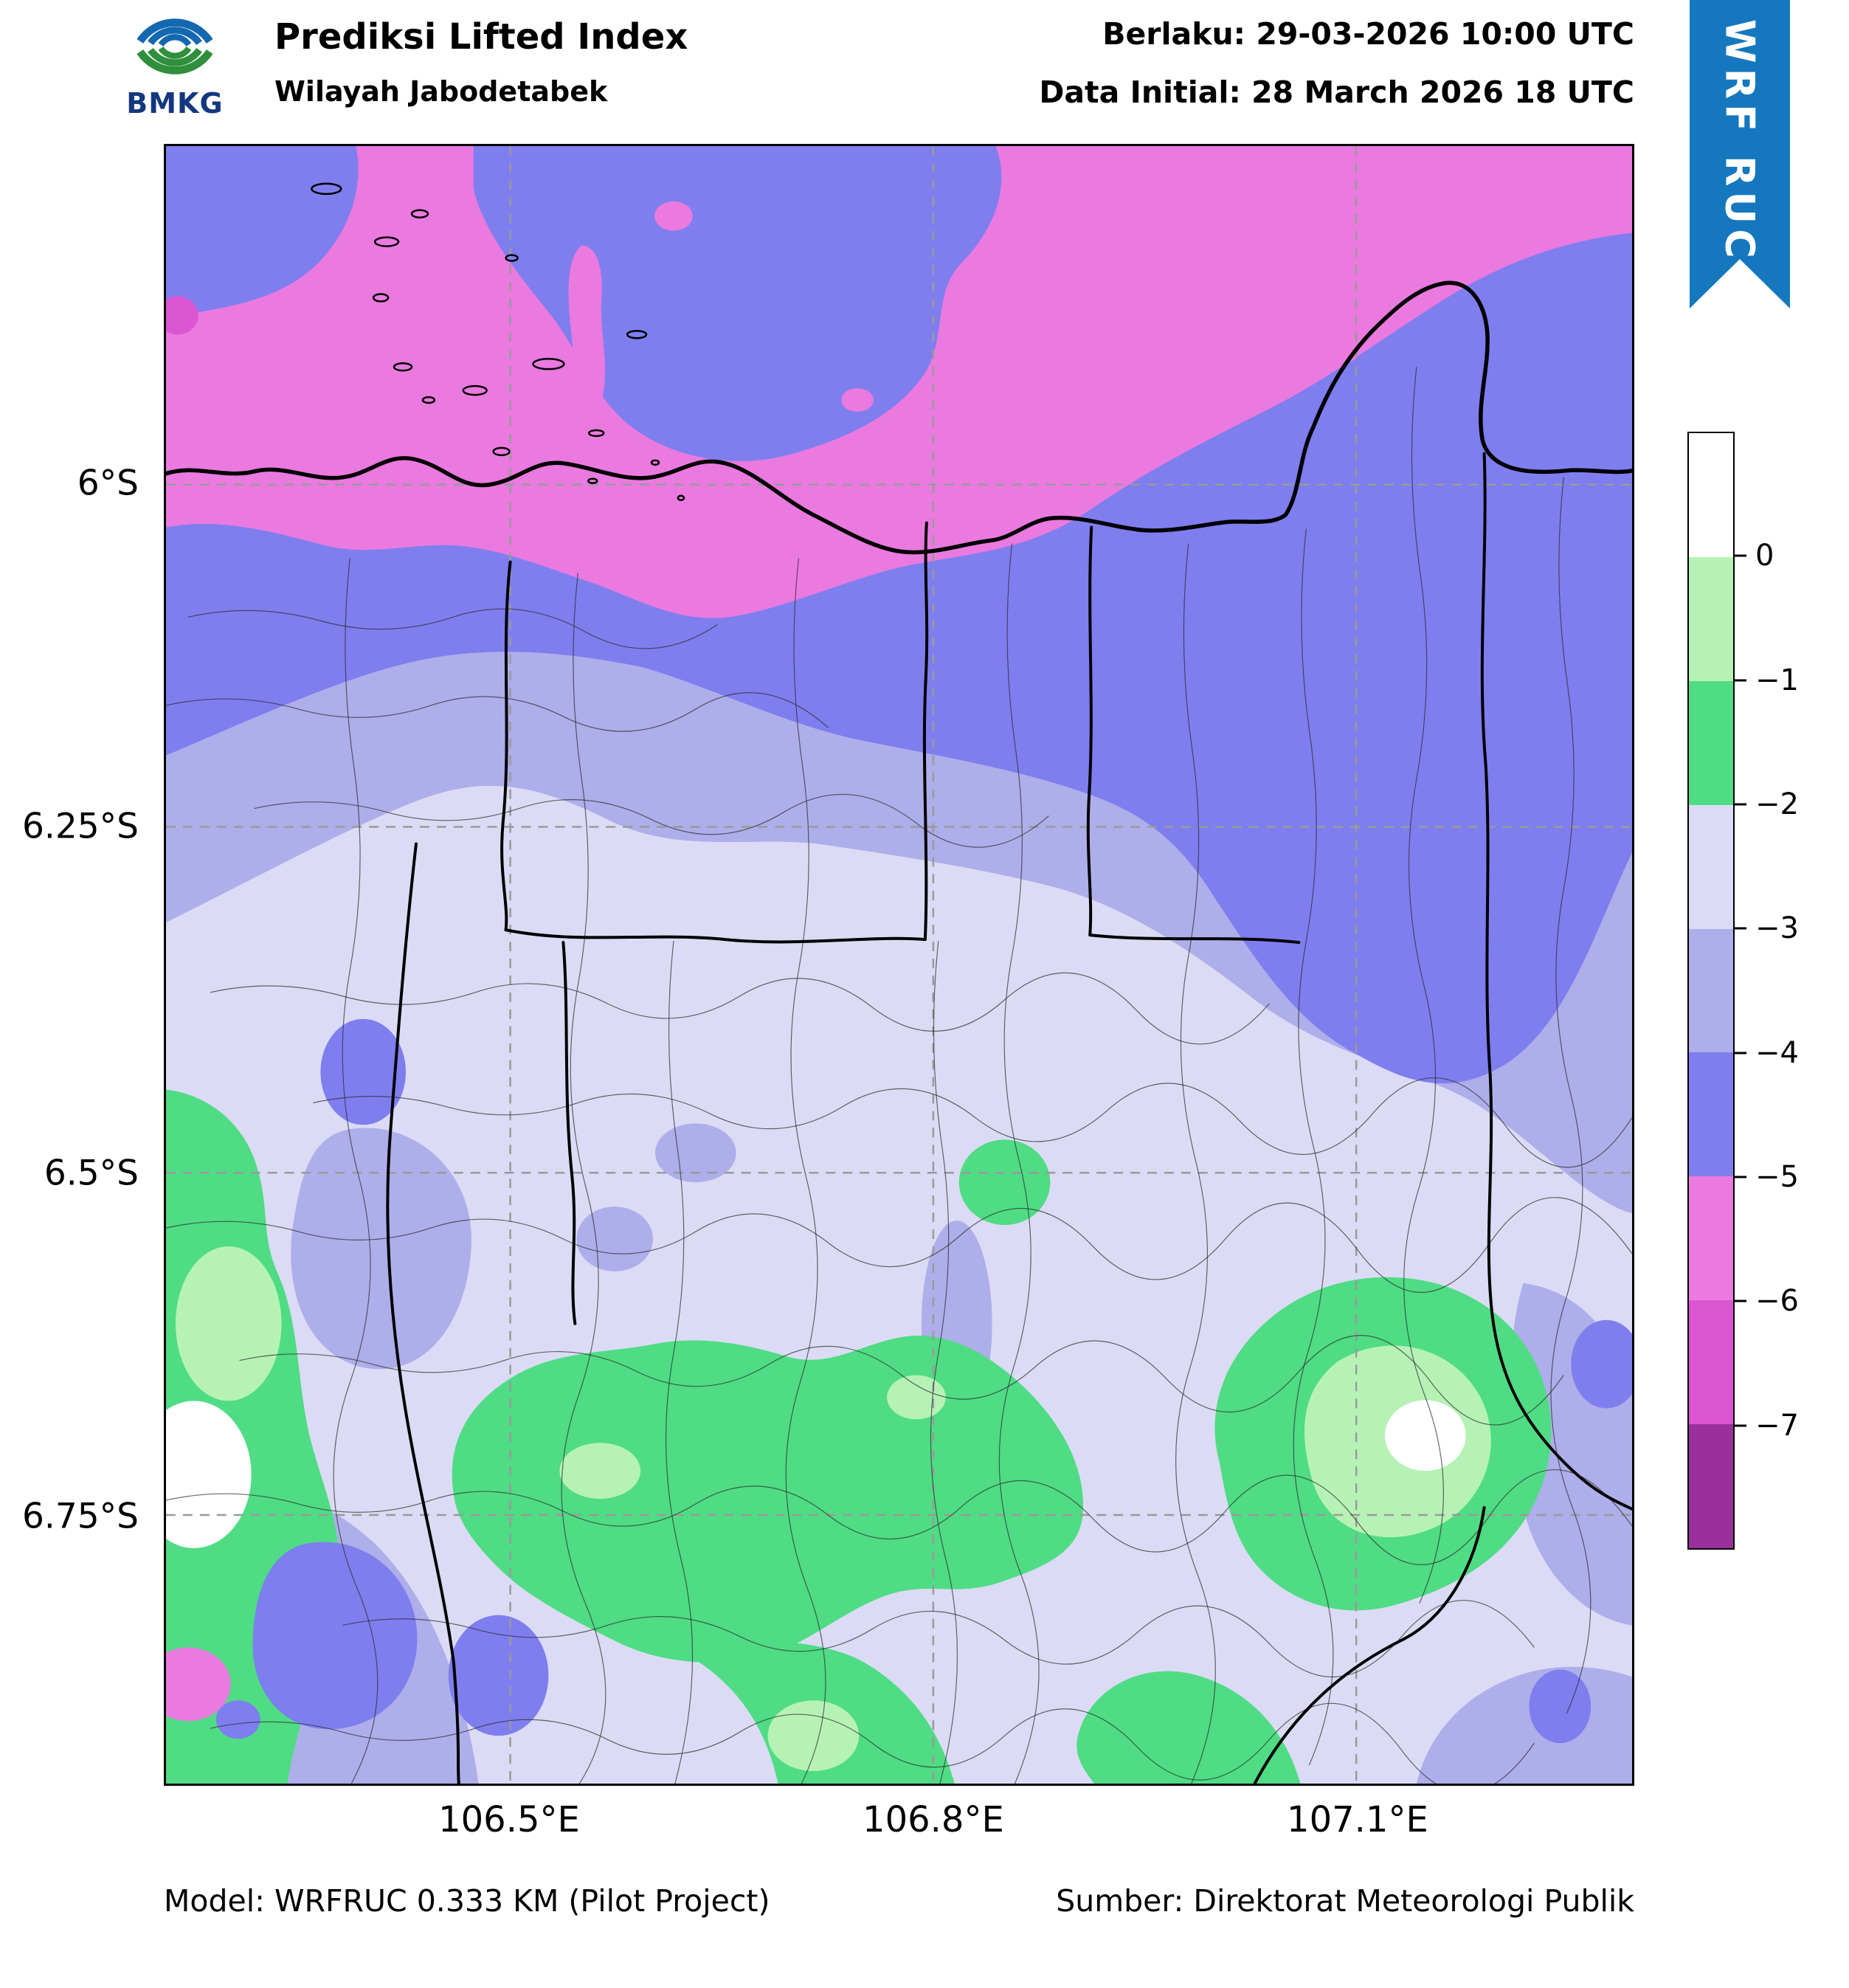 The width and height of the screenshot is (1849, 1988). I want to click on coastline, so click(899, 417).